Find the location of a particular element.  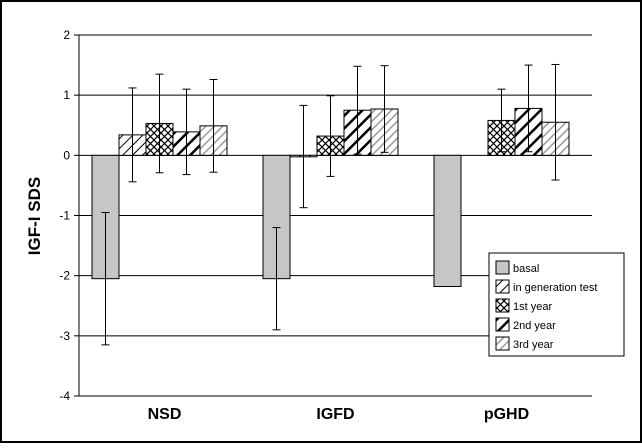

legend-label: in generation test is located at coordinates (555, 288).